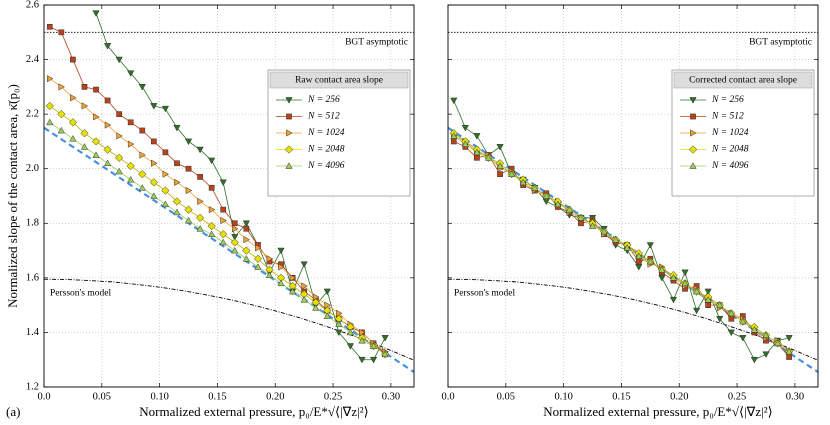  I want to click on y-tick-label: 2.4, so click(33, 59).